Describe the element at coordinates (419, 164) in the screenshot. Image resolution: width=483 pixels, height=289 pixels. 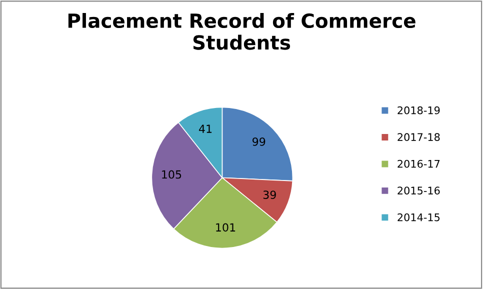
I see `legend-label: 2016-17` at that location.